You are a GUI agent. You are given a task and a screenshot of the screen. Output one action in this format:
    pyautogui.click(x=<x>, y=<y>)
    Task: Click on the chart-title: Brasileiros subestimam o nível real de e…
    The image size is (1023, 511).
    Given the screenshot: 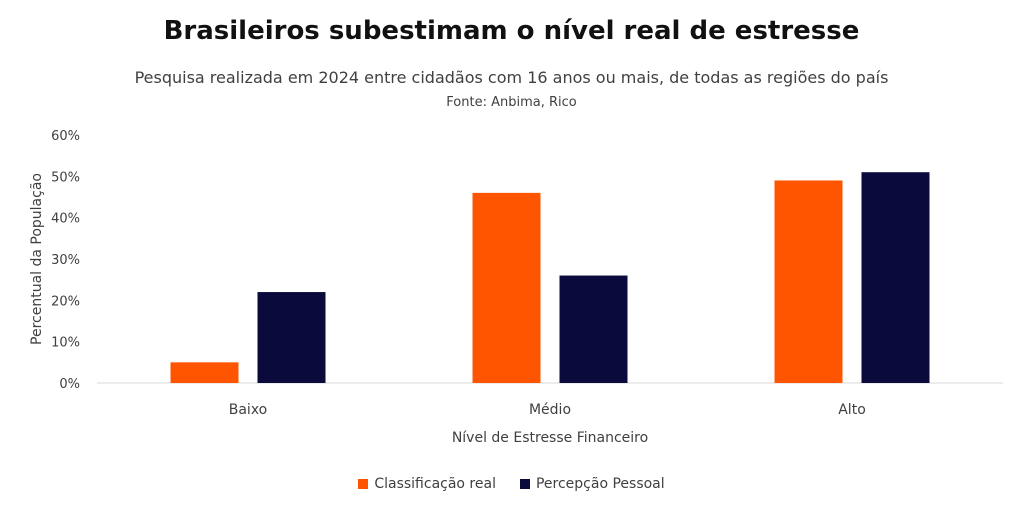 What is the action you would take?
    pyautogui.click(x=511, y=31)
    